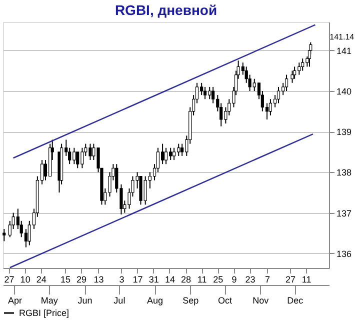 This screenshot has width=355, height=320. What do you see at coordinates (261, 301) in the screenshot?
I see `x2-tick-label: Nov` at bounding box center [261, 301].